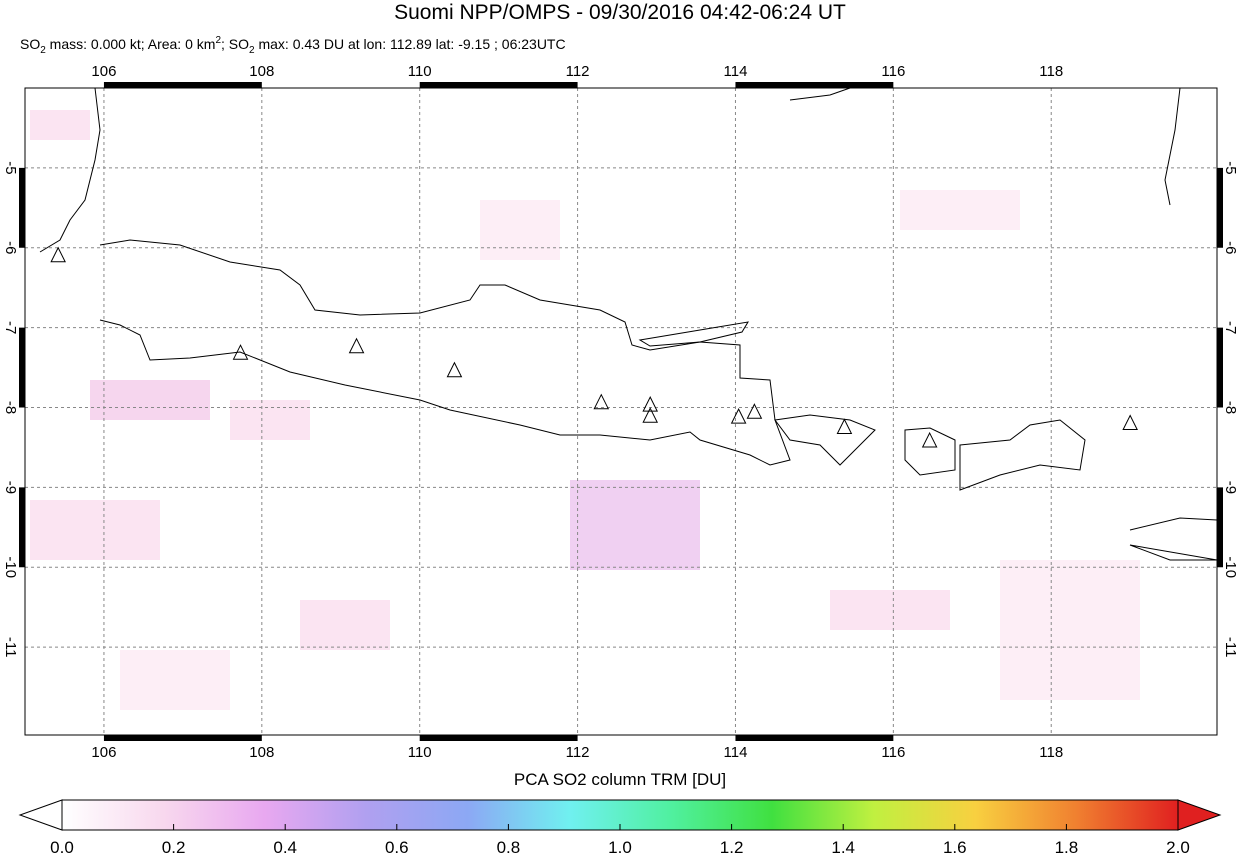 The width and height of the screenshot is (1239, 860). I want to click on coast-borneo, so click(820, 94).